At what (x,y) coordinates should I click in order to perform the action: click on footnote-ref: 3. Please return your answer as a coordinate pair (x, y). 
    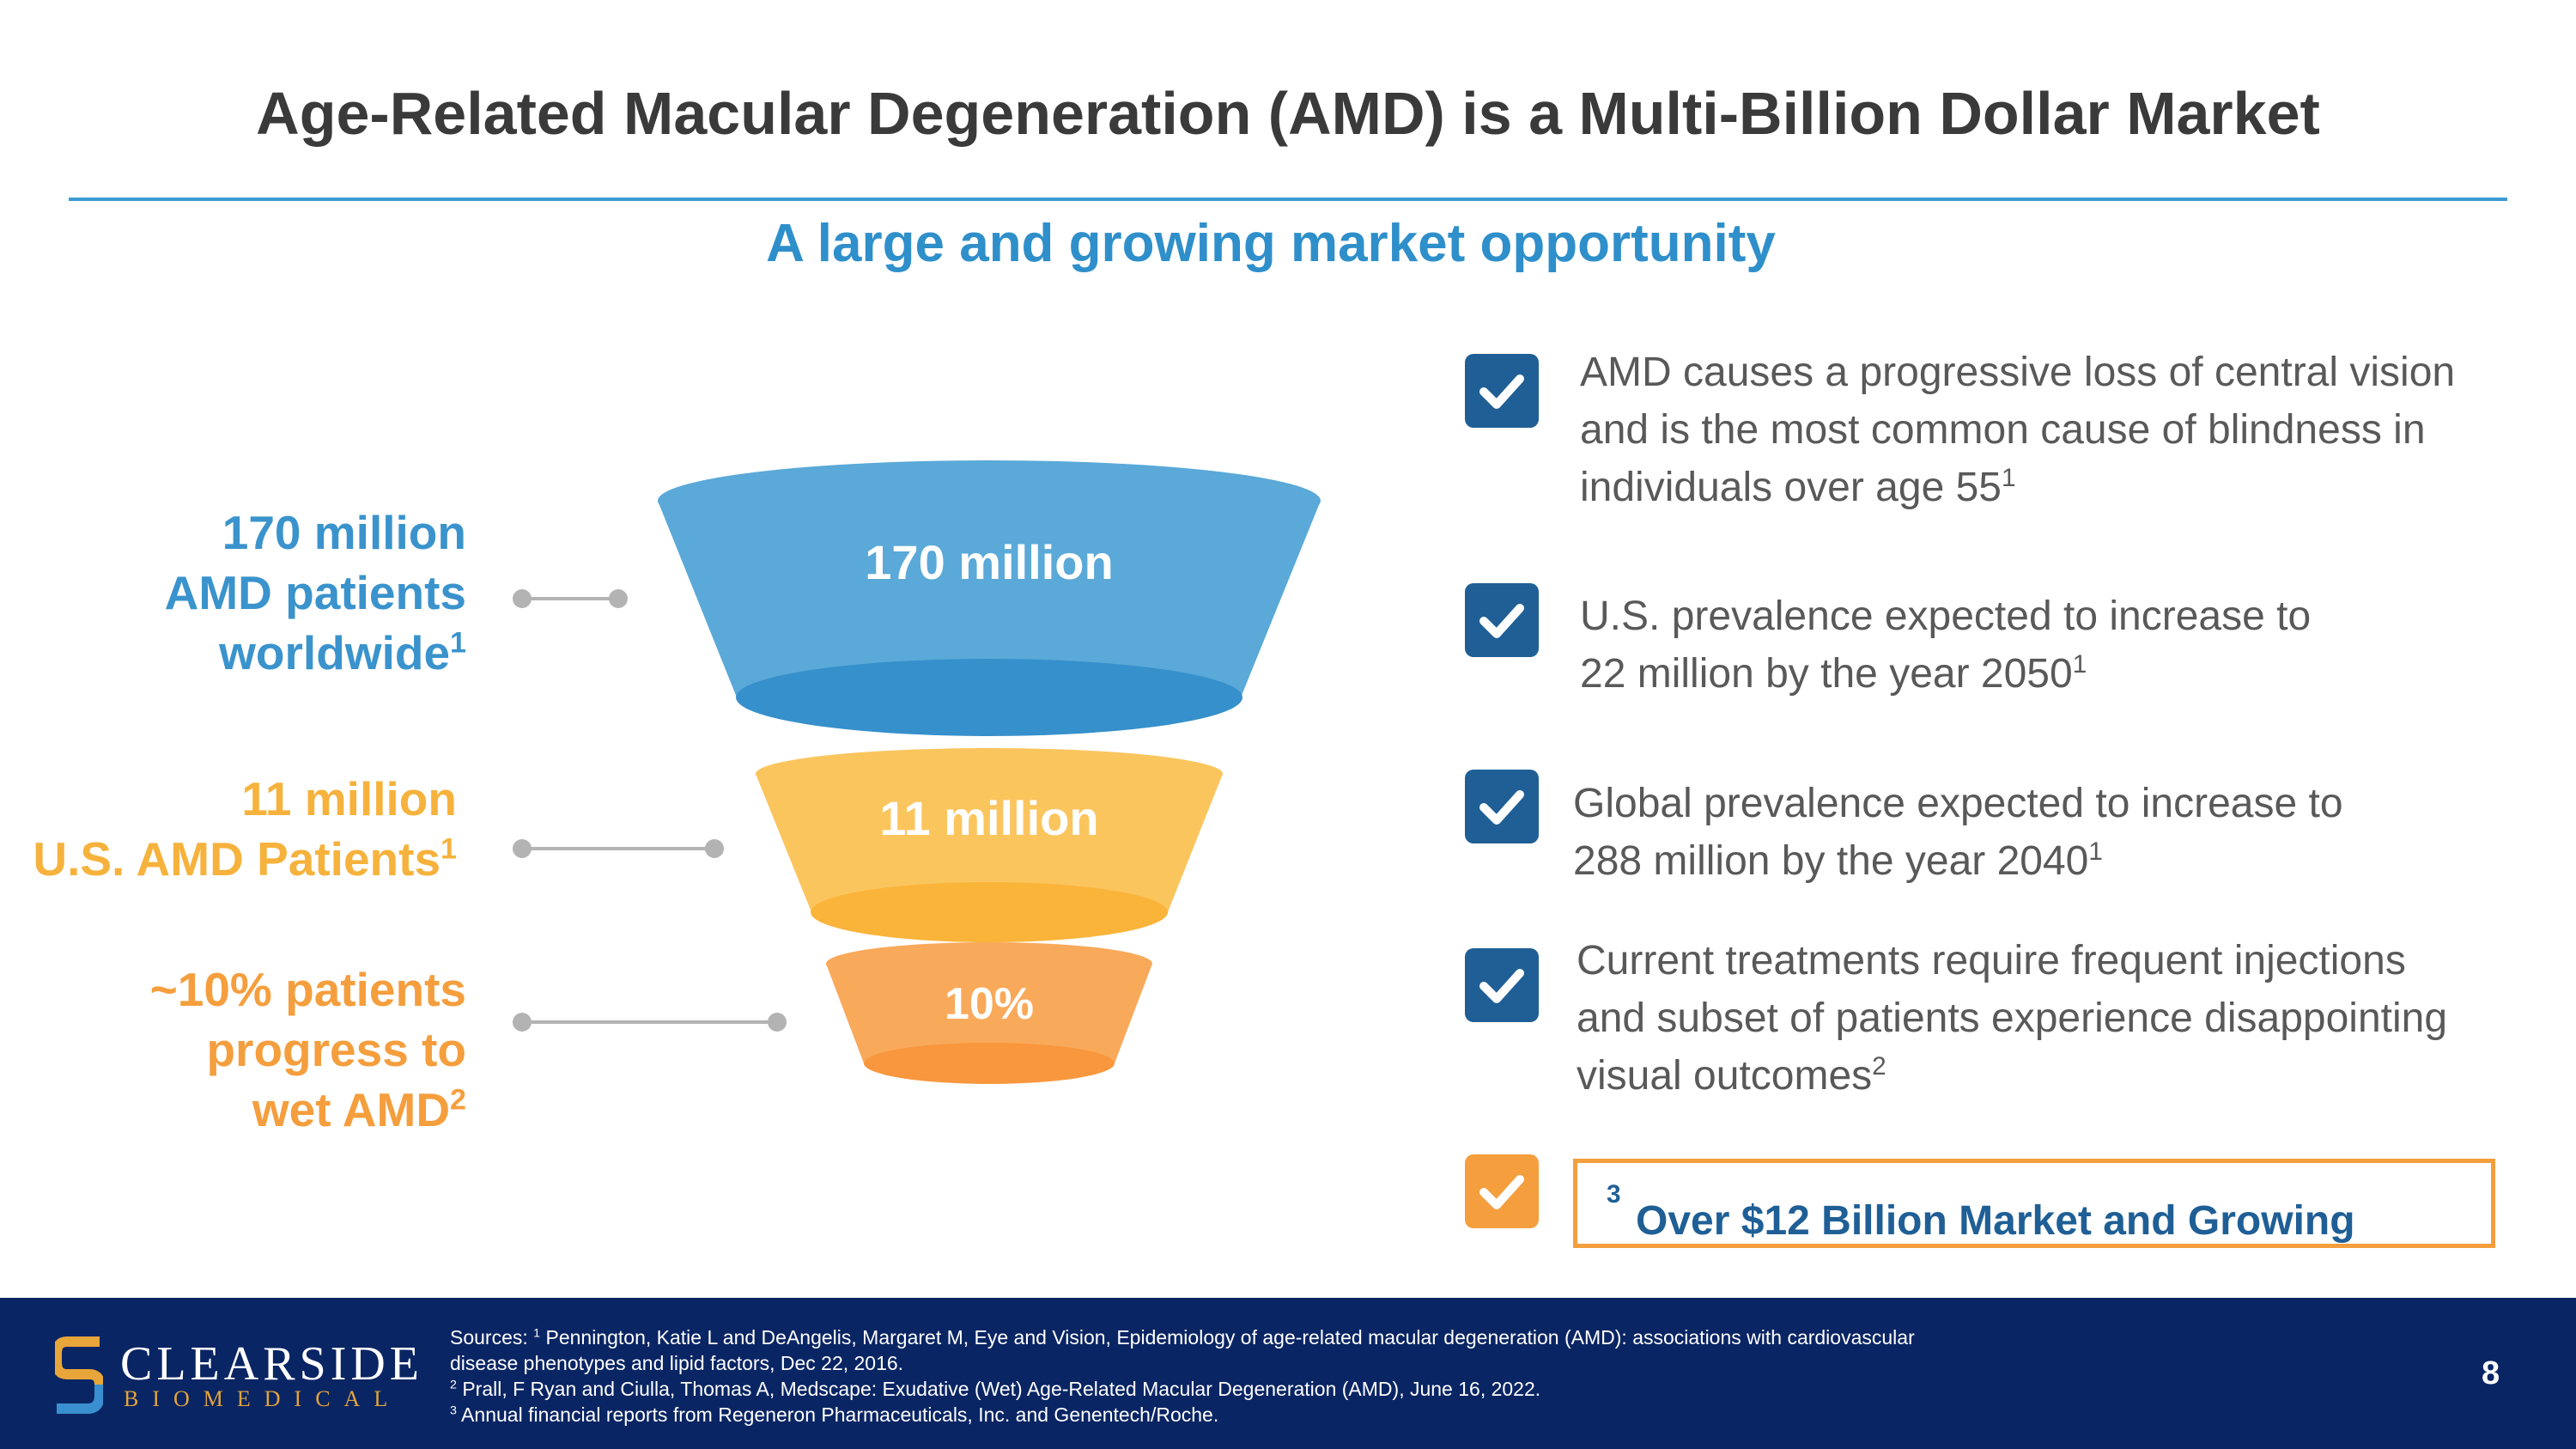
    Looking at the image, I should click on (1614, 1194).